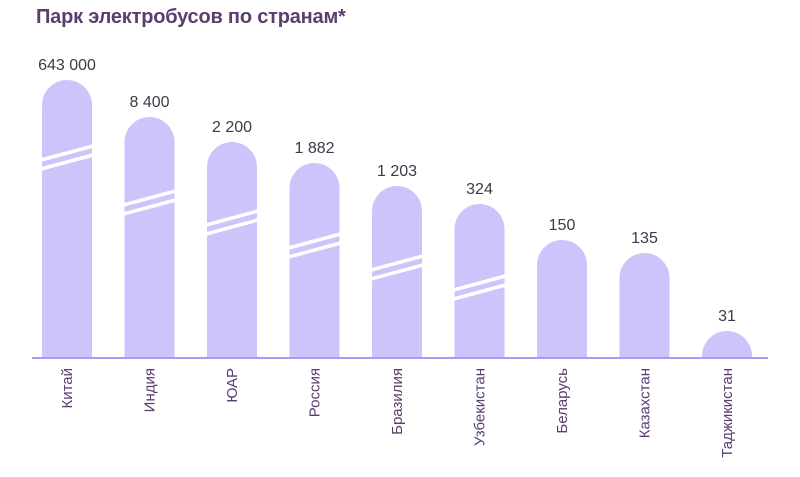 This screenshot has width=800, height=477. What do you see at coordinates (232, 385) in the screenshot?
I see `category-label: ЮАР` at bounding box center [232, 385].